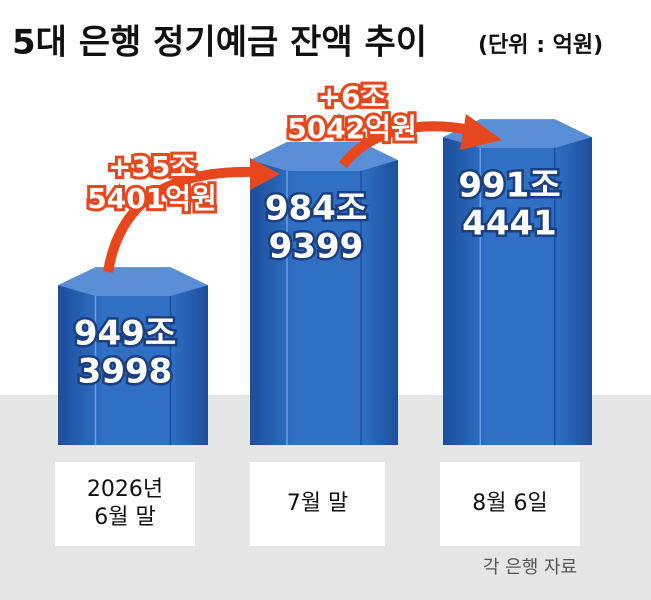 This screenshot has height=600, width=651. Describe the element at coordinates (352, 96) in the screenshot. I see `change-label: +6조` at that location.